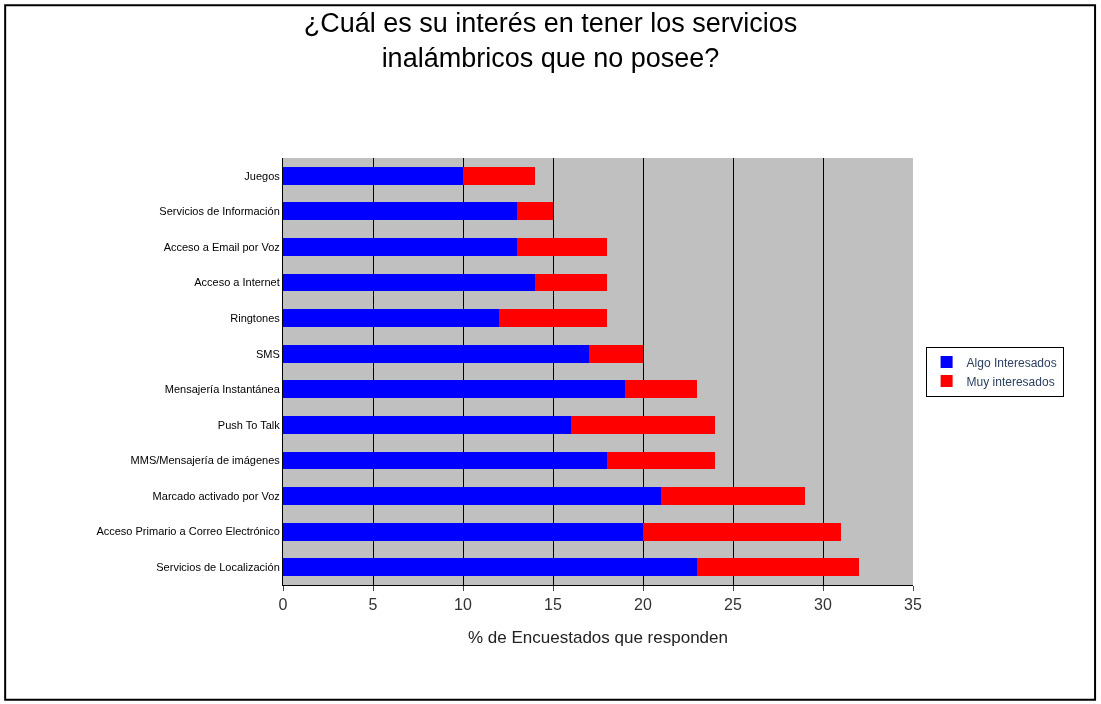  Describe the element at coordinates (283, 605) in the screenshot. I see `x-tick-label: 0` at that location.